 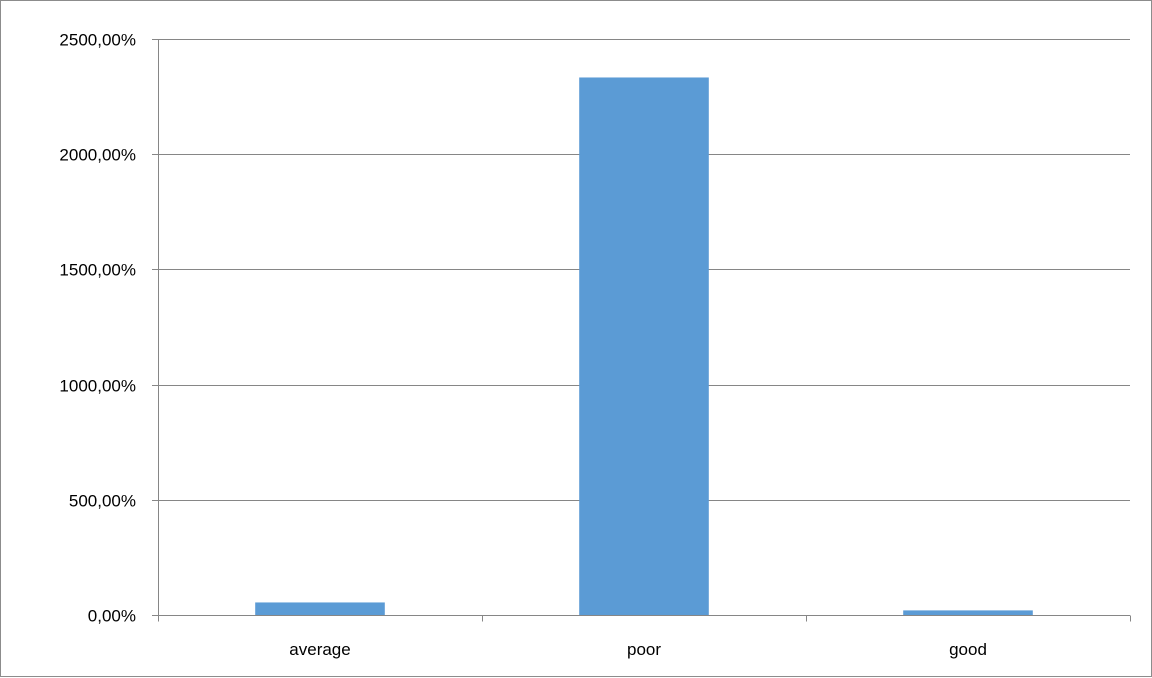 What do you see at coordinates (968, 612) in the screenshot?
I see `bar-good` at bounding box center [968, 612].